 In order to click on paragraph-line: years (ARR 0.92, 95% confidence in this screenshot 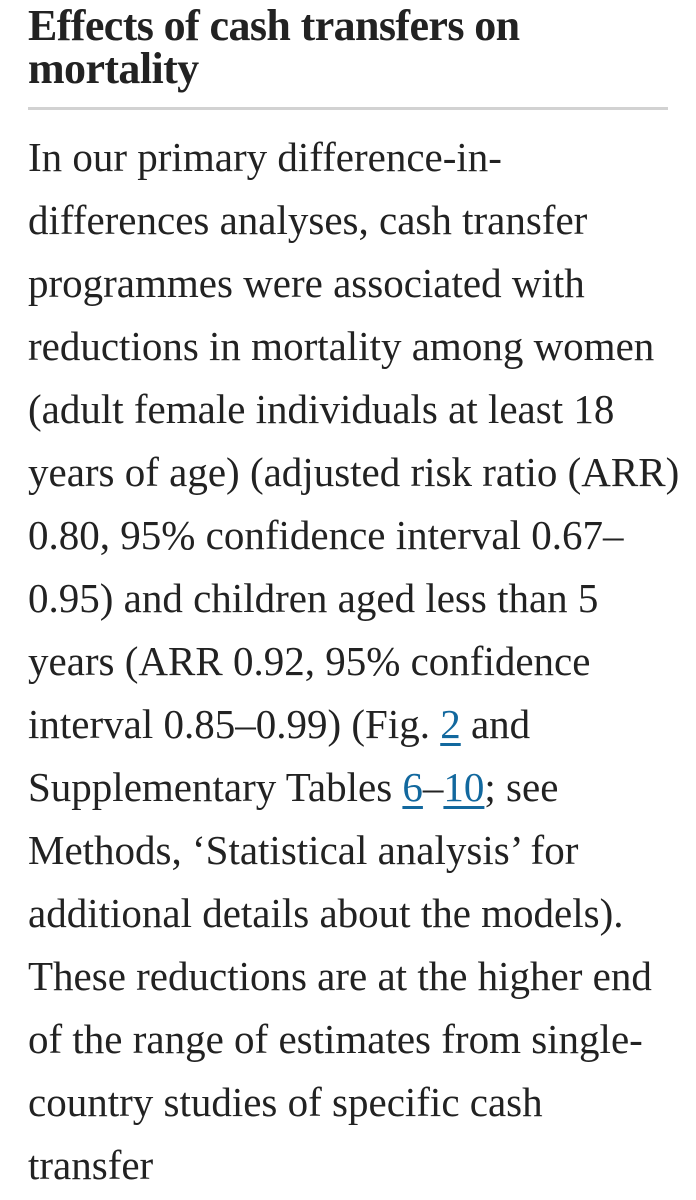, I will do `click(348, 661)`.